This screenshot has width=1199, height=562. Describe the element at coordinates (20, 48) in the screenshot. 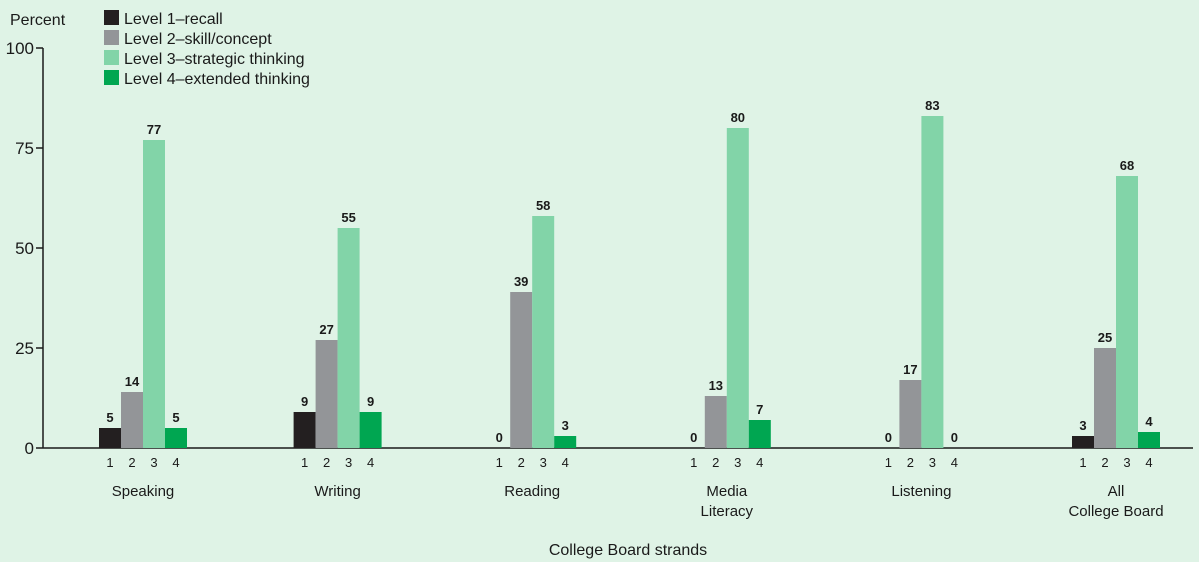

I see `y-tick-label: 100` at that location.